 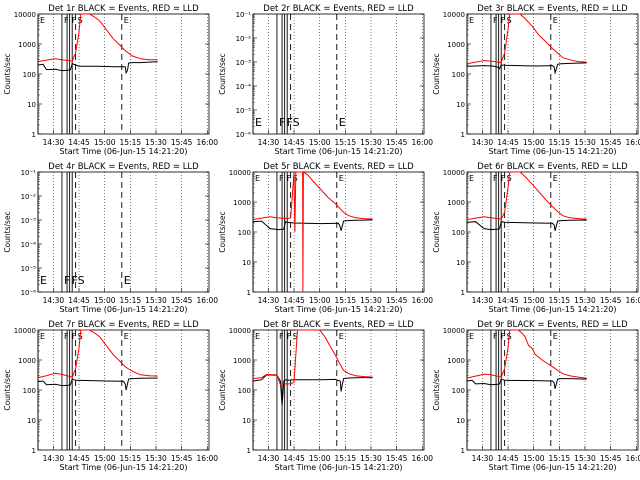 What do you see at coordinates (244, 135) in the screenshot?
I see `y-tick-label: 10⁻⁶` at bounding box center [244, 135].